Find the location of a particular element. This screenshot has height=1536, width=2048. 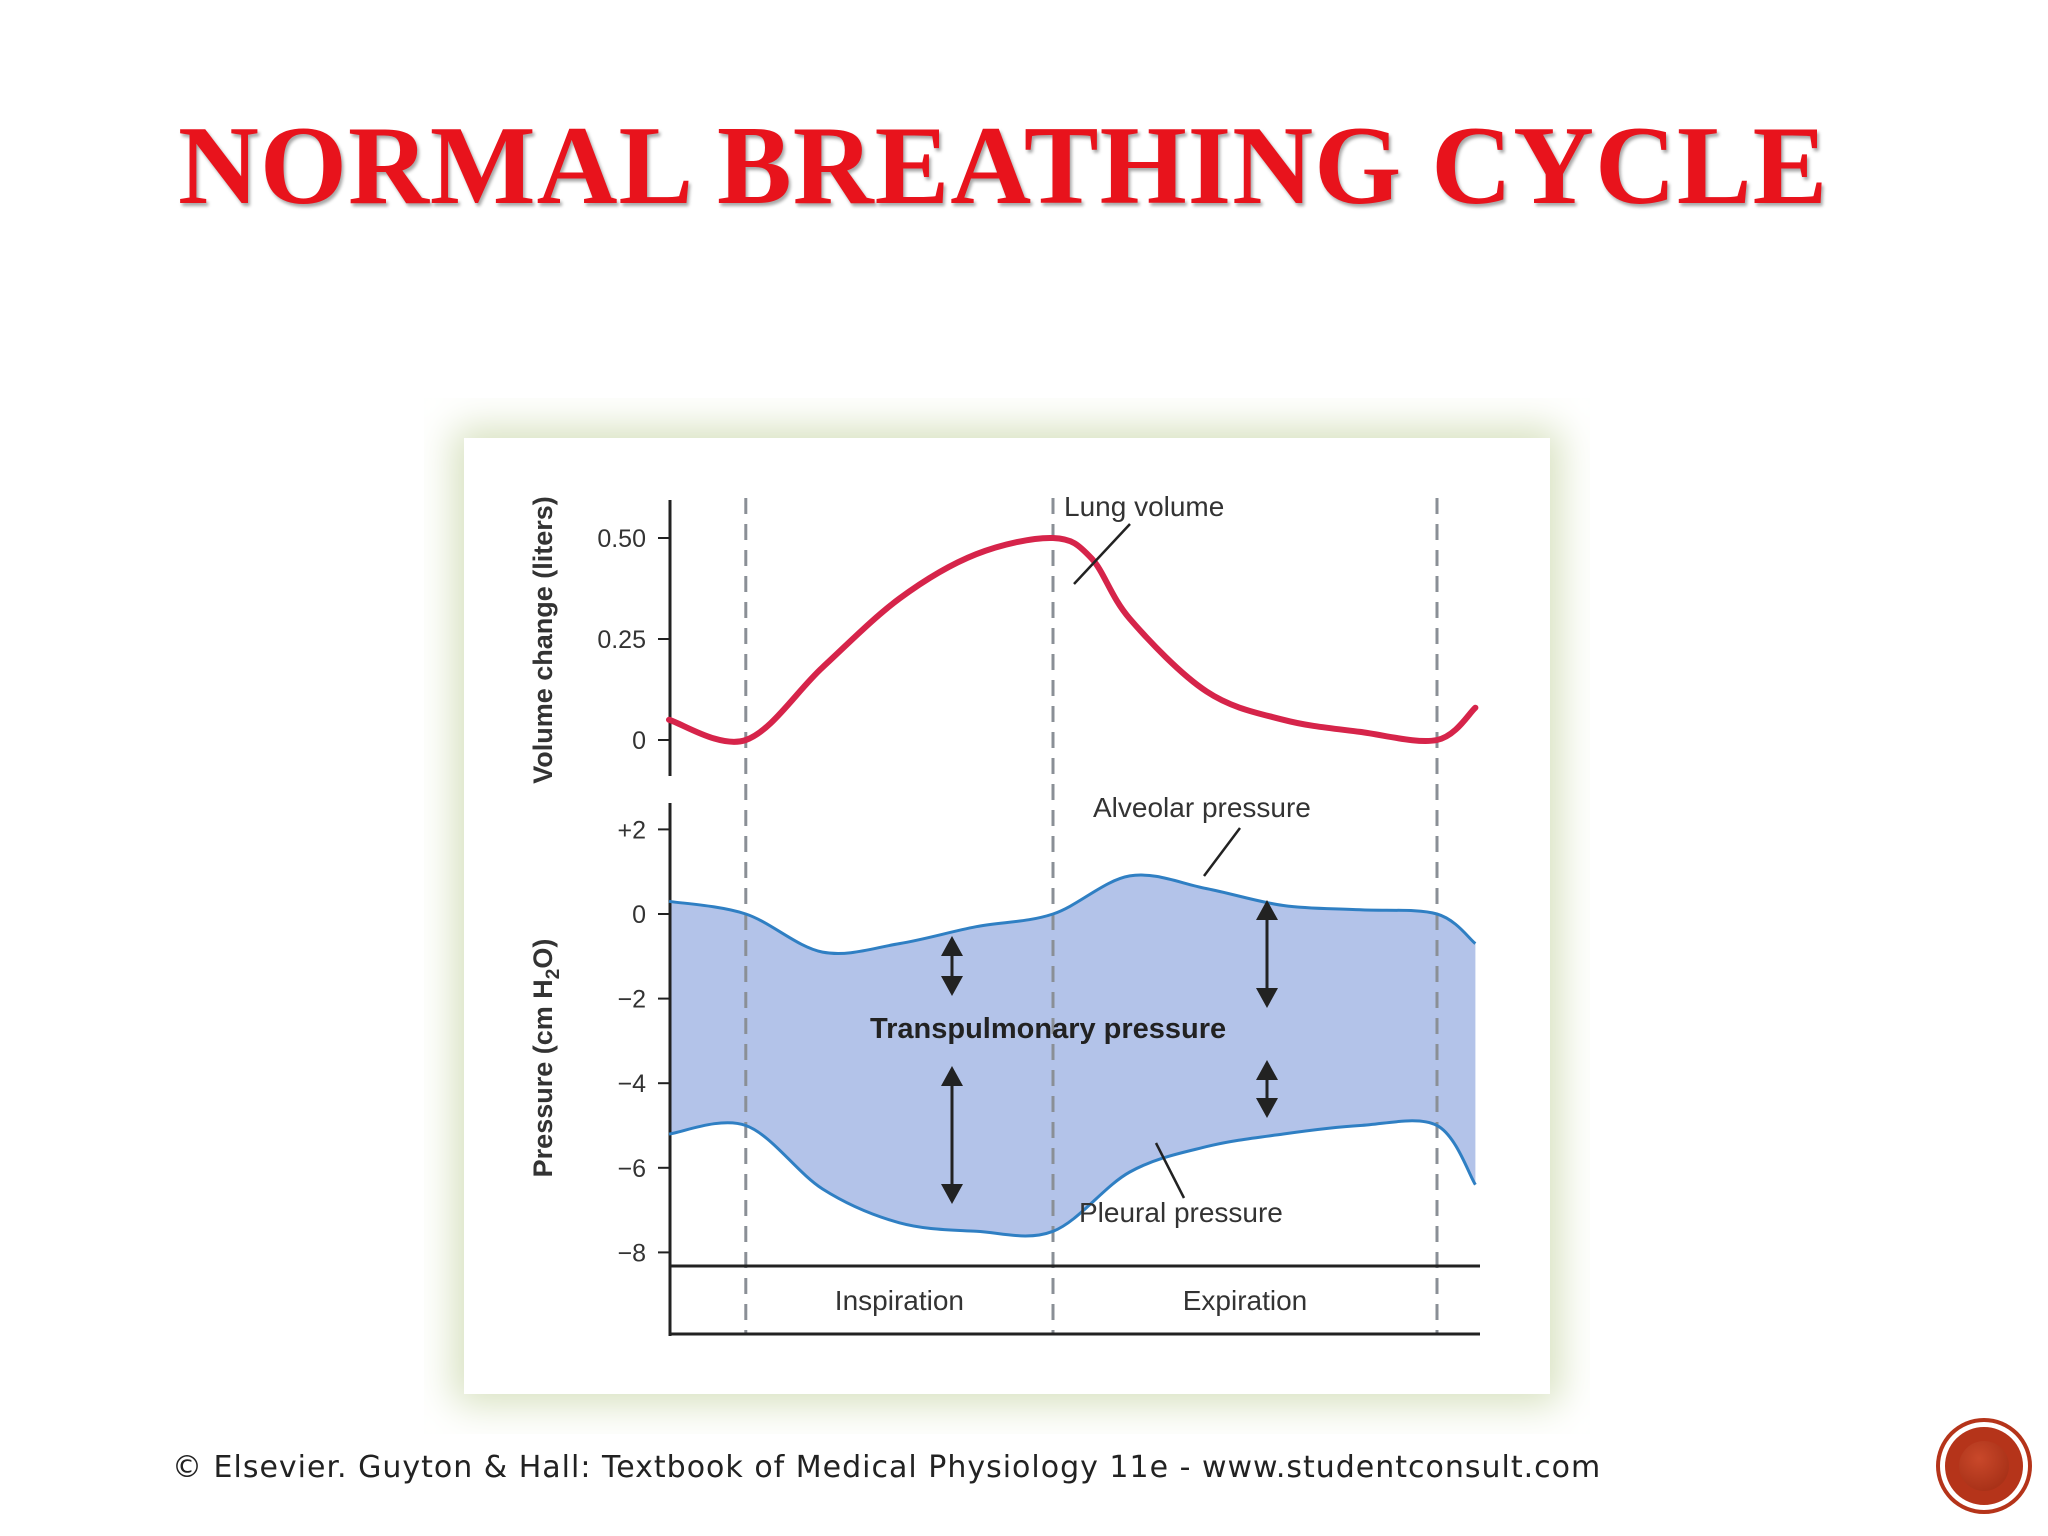

pressure-tick-label: −8 is located at coordinates (631, 1253).